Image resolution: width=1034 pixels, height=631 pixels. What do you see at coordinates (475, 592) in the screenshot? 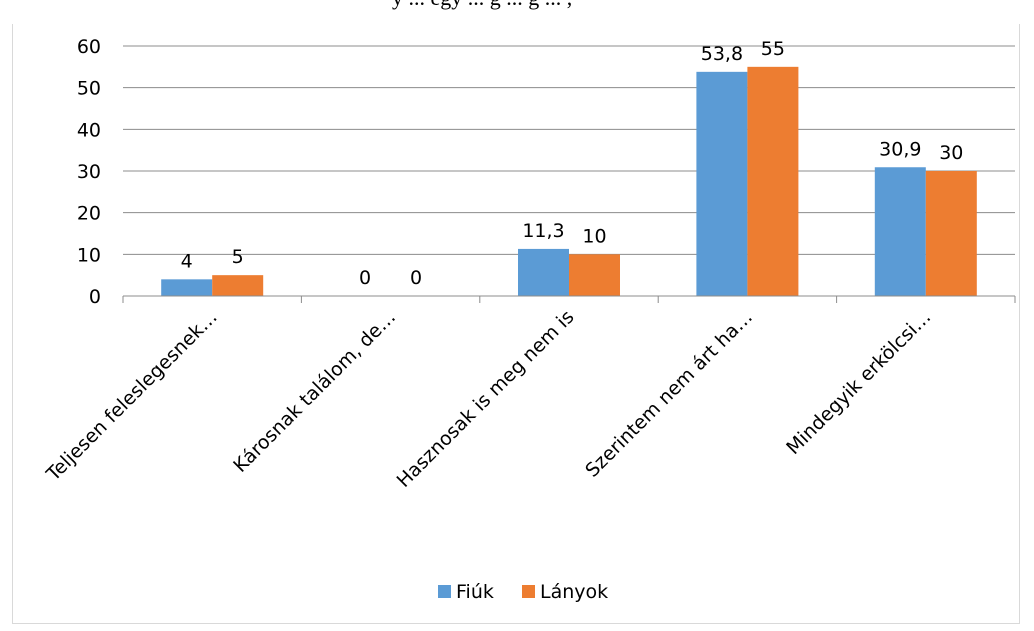
I see `legend-label: Fiúk` at bounding box center [475, 592].